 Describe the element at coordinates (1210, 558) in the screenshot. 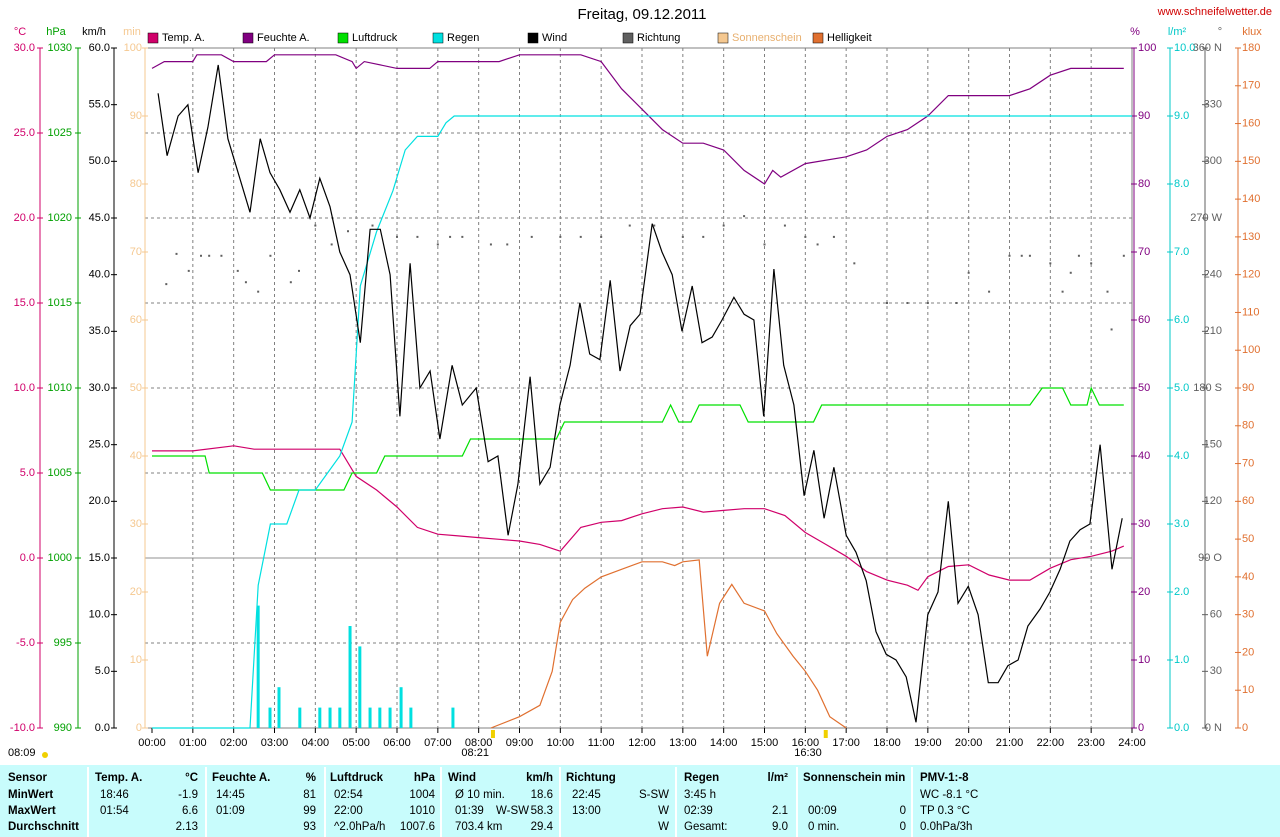

I see `y-tick-label: 90 O` at that location.